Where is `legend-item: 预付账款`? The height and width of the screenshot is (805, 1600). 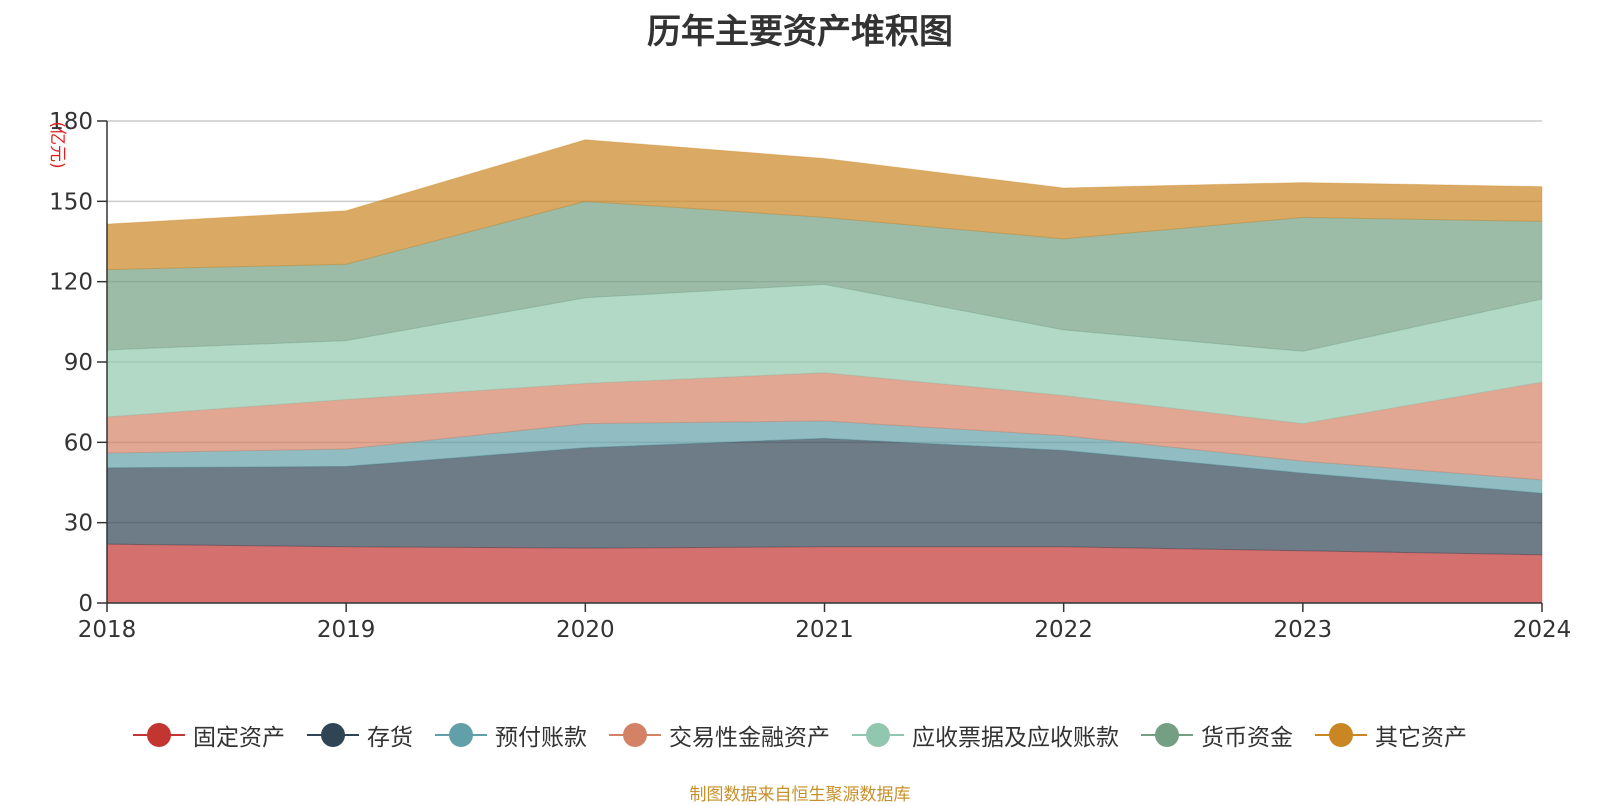 legend-item: 预付账款 is located at coordinates (511, 735).